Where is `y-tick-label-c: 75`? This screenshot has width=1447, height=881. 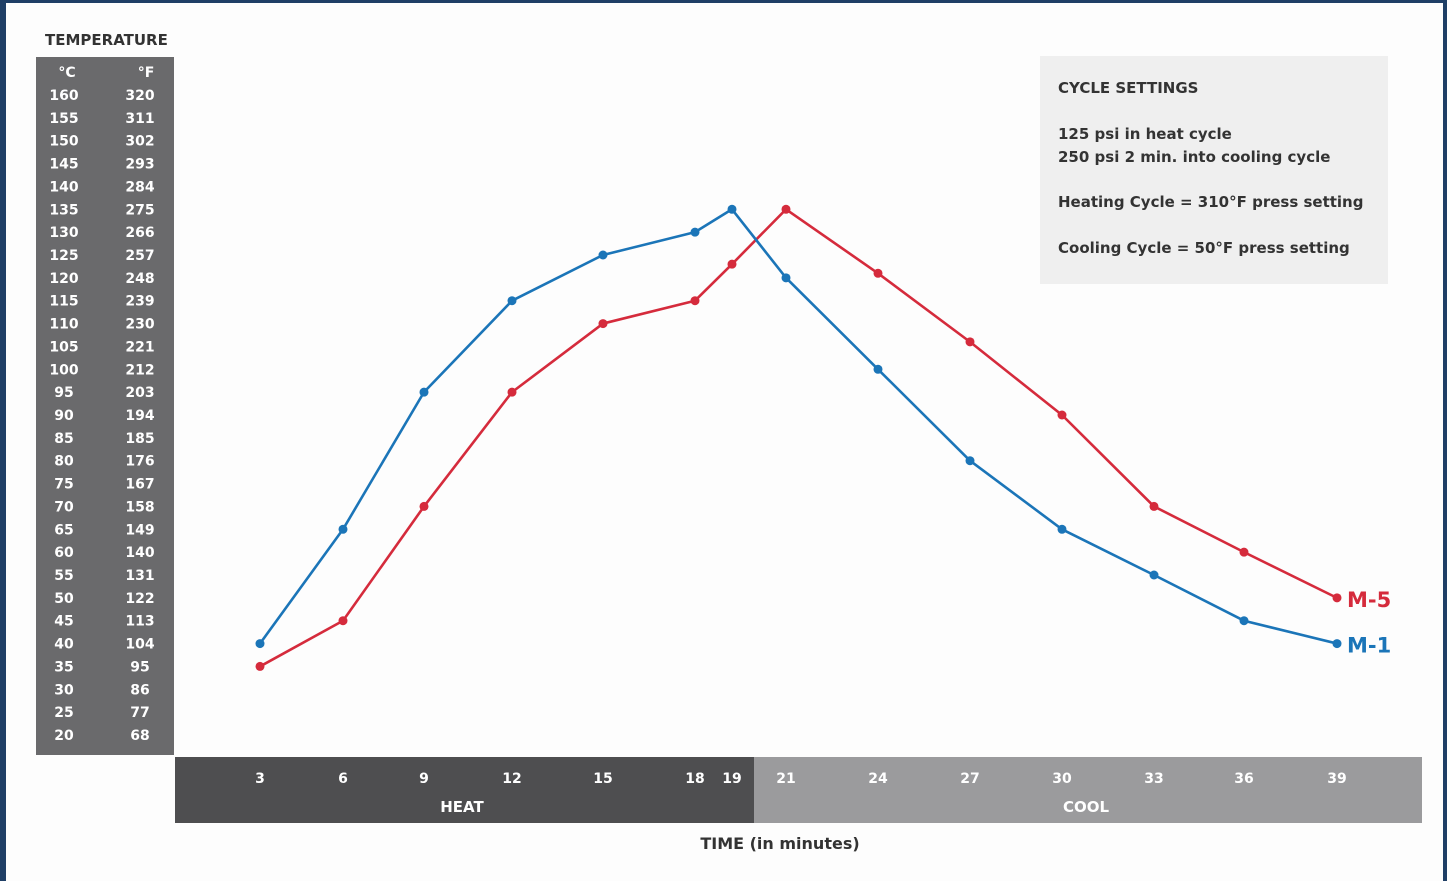 y-tick-label-c: 75 is located at coordinates (63, 485).